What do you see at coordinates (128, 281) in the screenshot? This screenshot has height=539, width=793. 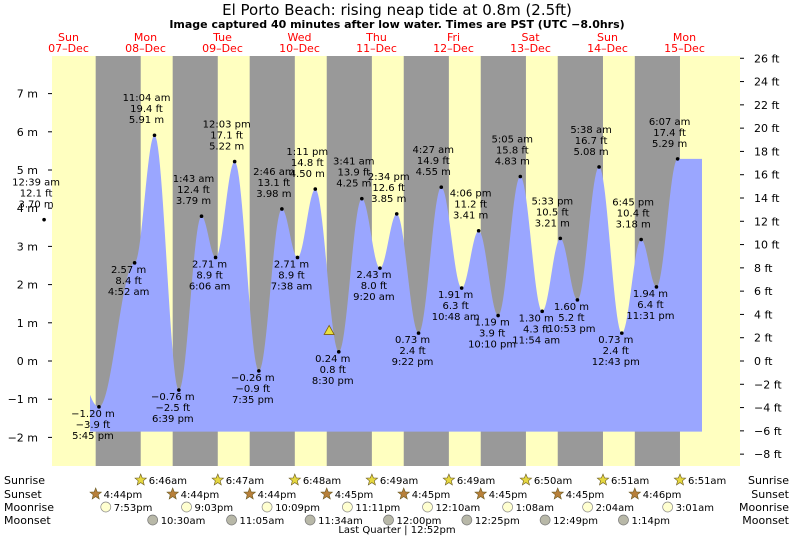 I see `tide-label-line: 8.4 ft` at bounding box center [128, 281].